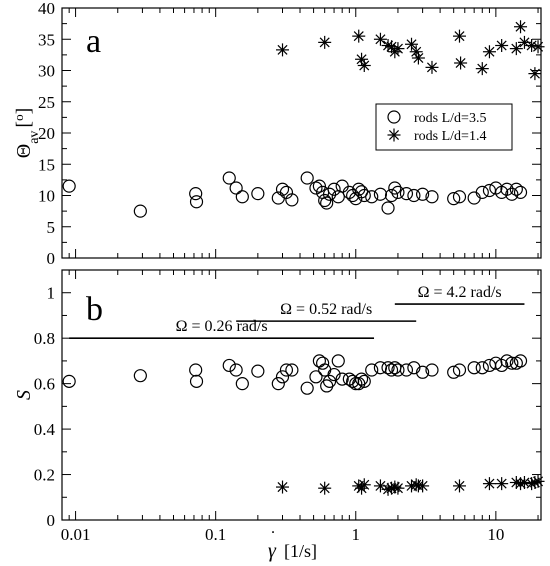  Describe the element at coordinates (444, 127) in the screenshot. I see `legend: rods L/d=3.5 rods L/d=1.4` at that location.